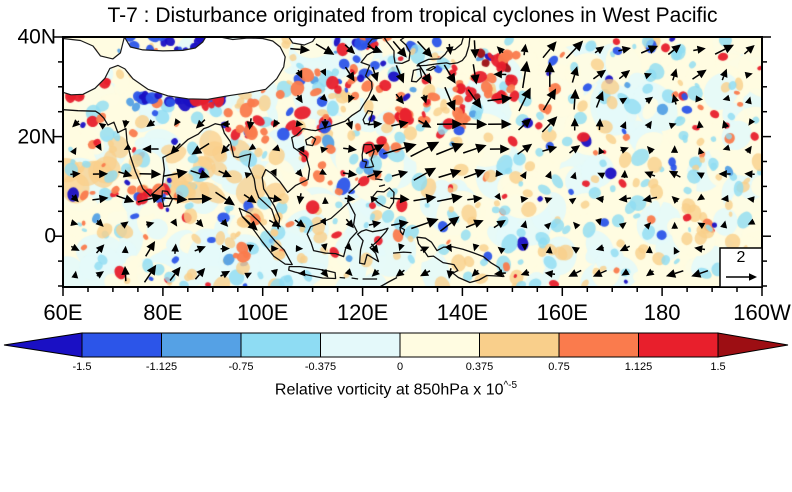 Image resolution: width=792 pixels, height=492 pixels. Describe the element at coordinates (161, 367) in the screenshot. I see `colorbar-tick-label: -1.125` at that location.